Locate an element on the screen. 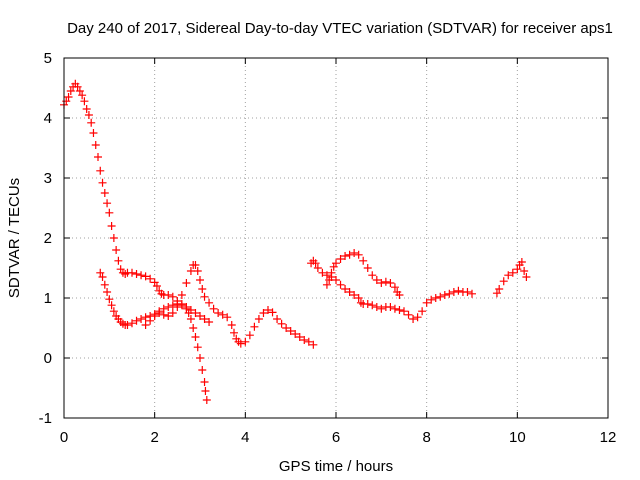  y-tick-label: 0 is located at coordinates (48, 358).